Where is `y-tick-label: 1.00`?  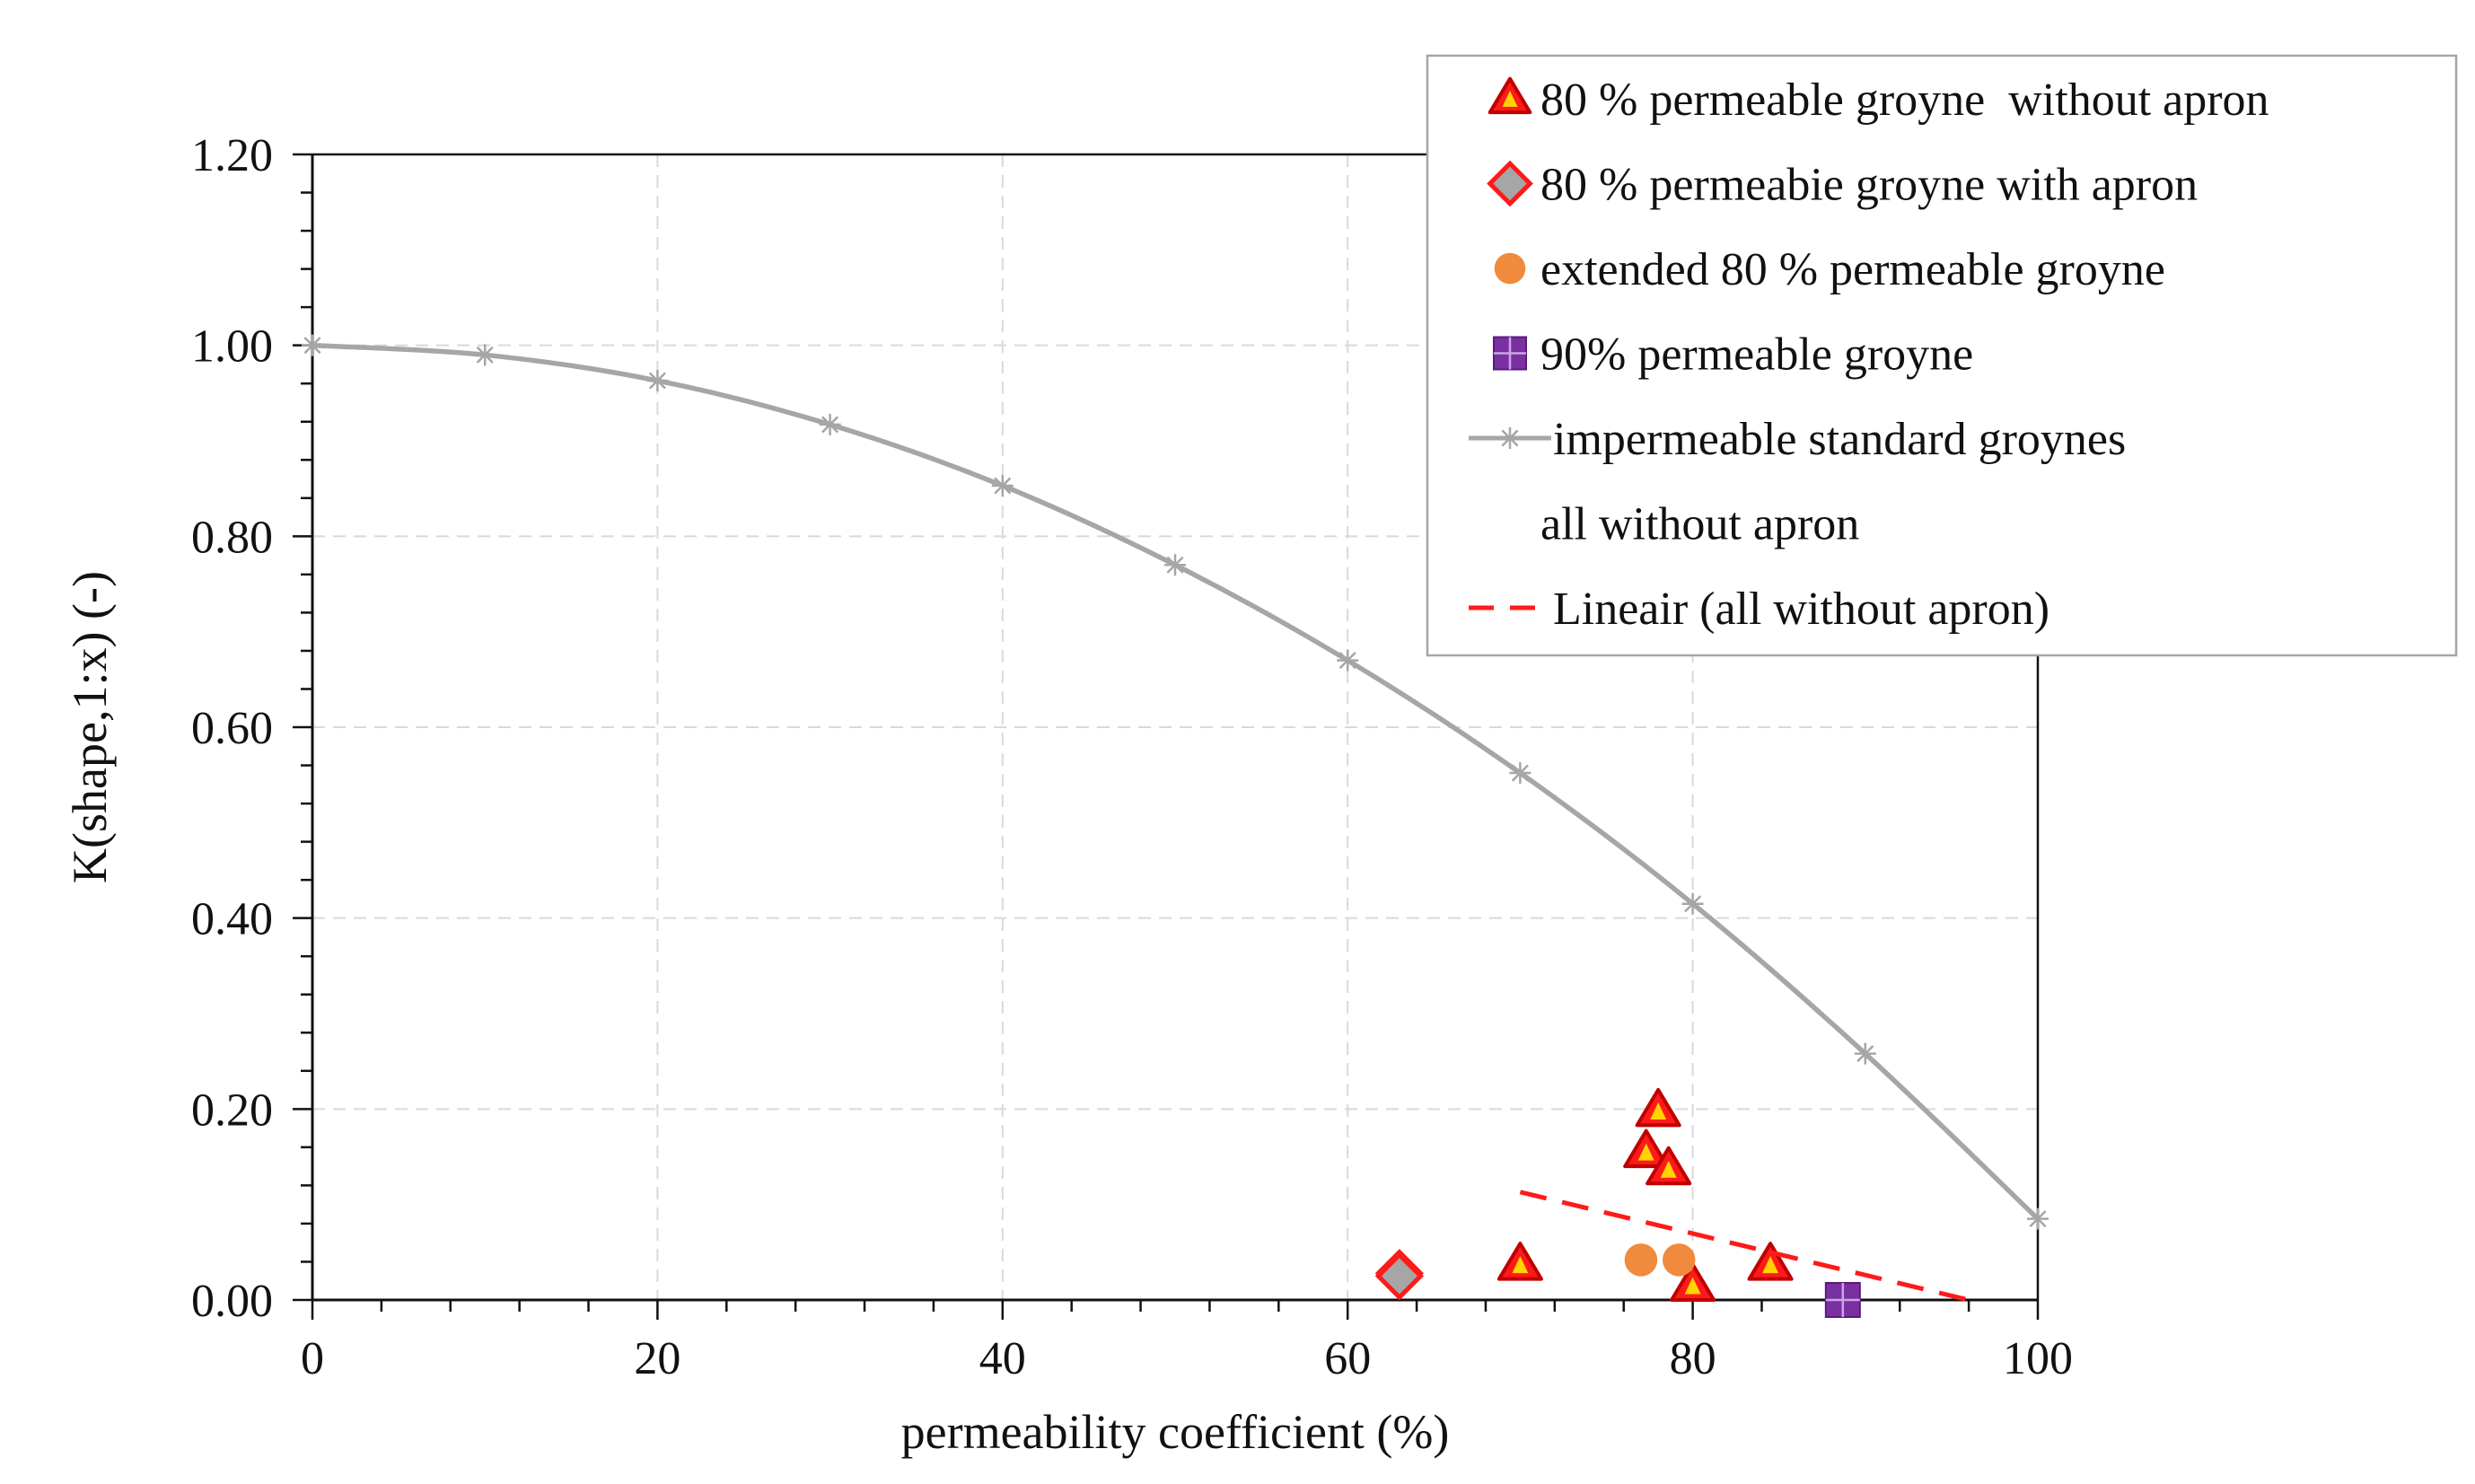
y-tick-label: 1.00 is located at coordinates (232, 347).